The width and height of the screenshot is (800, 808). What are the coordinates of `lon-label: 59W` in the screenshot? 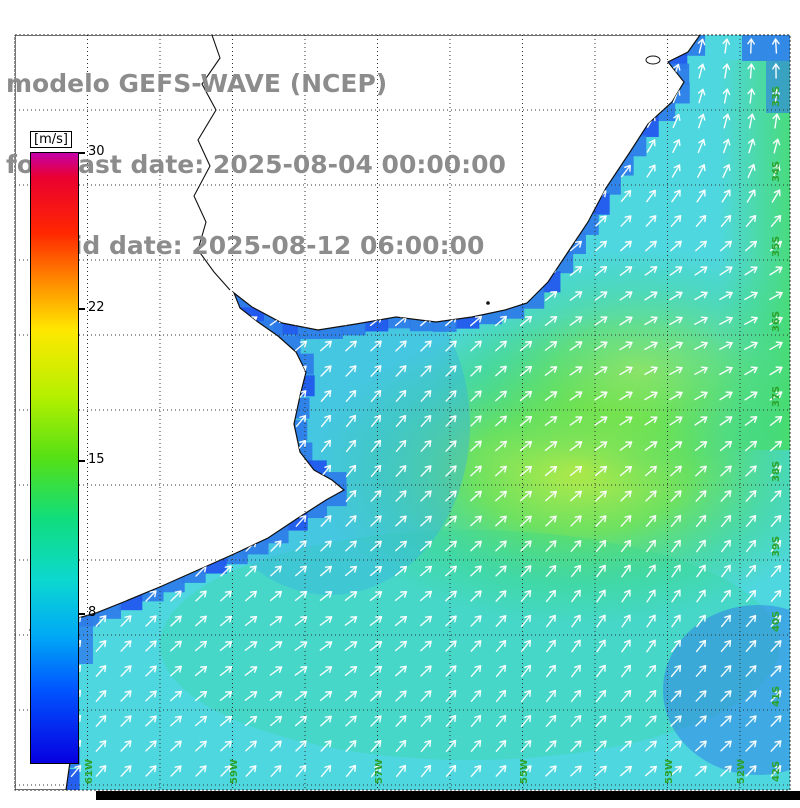 It's located at (234, 771).